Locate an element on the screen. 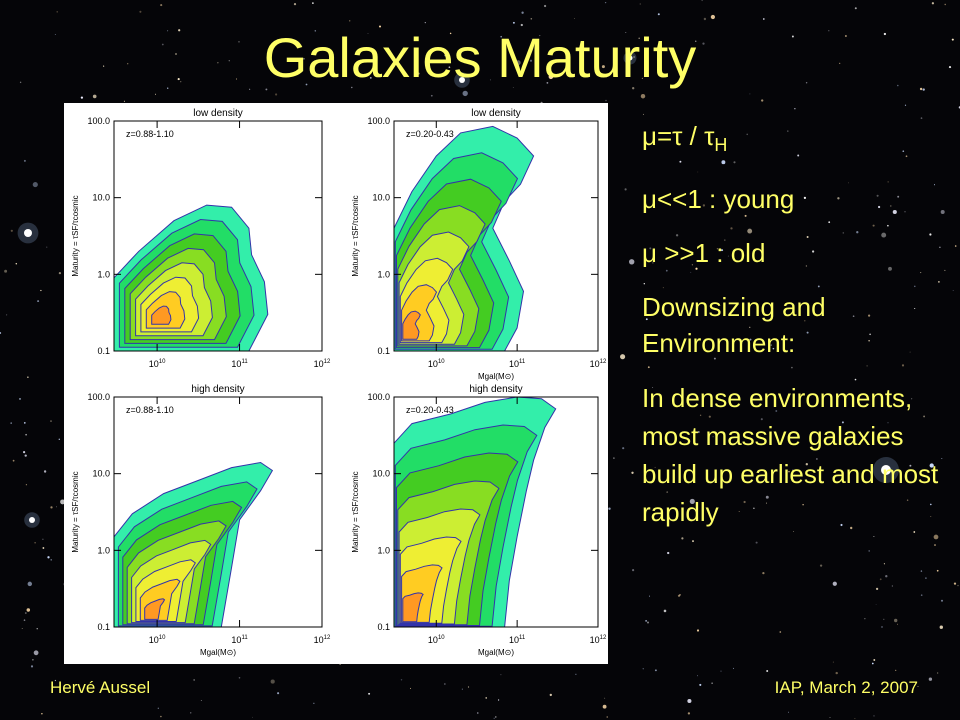 The image size is (960, 720). y-axis-label: Maturity = τSF/τcosmic is located at coordinates (355, 511).